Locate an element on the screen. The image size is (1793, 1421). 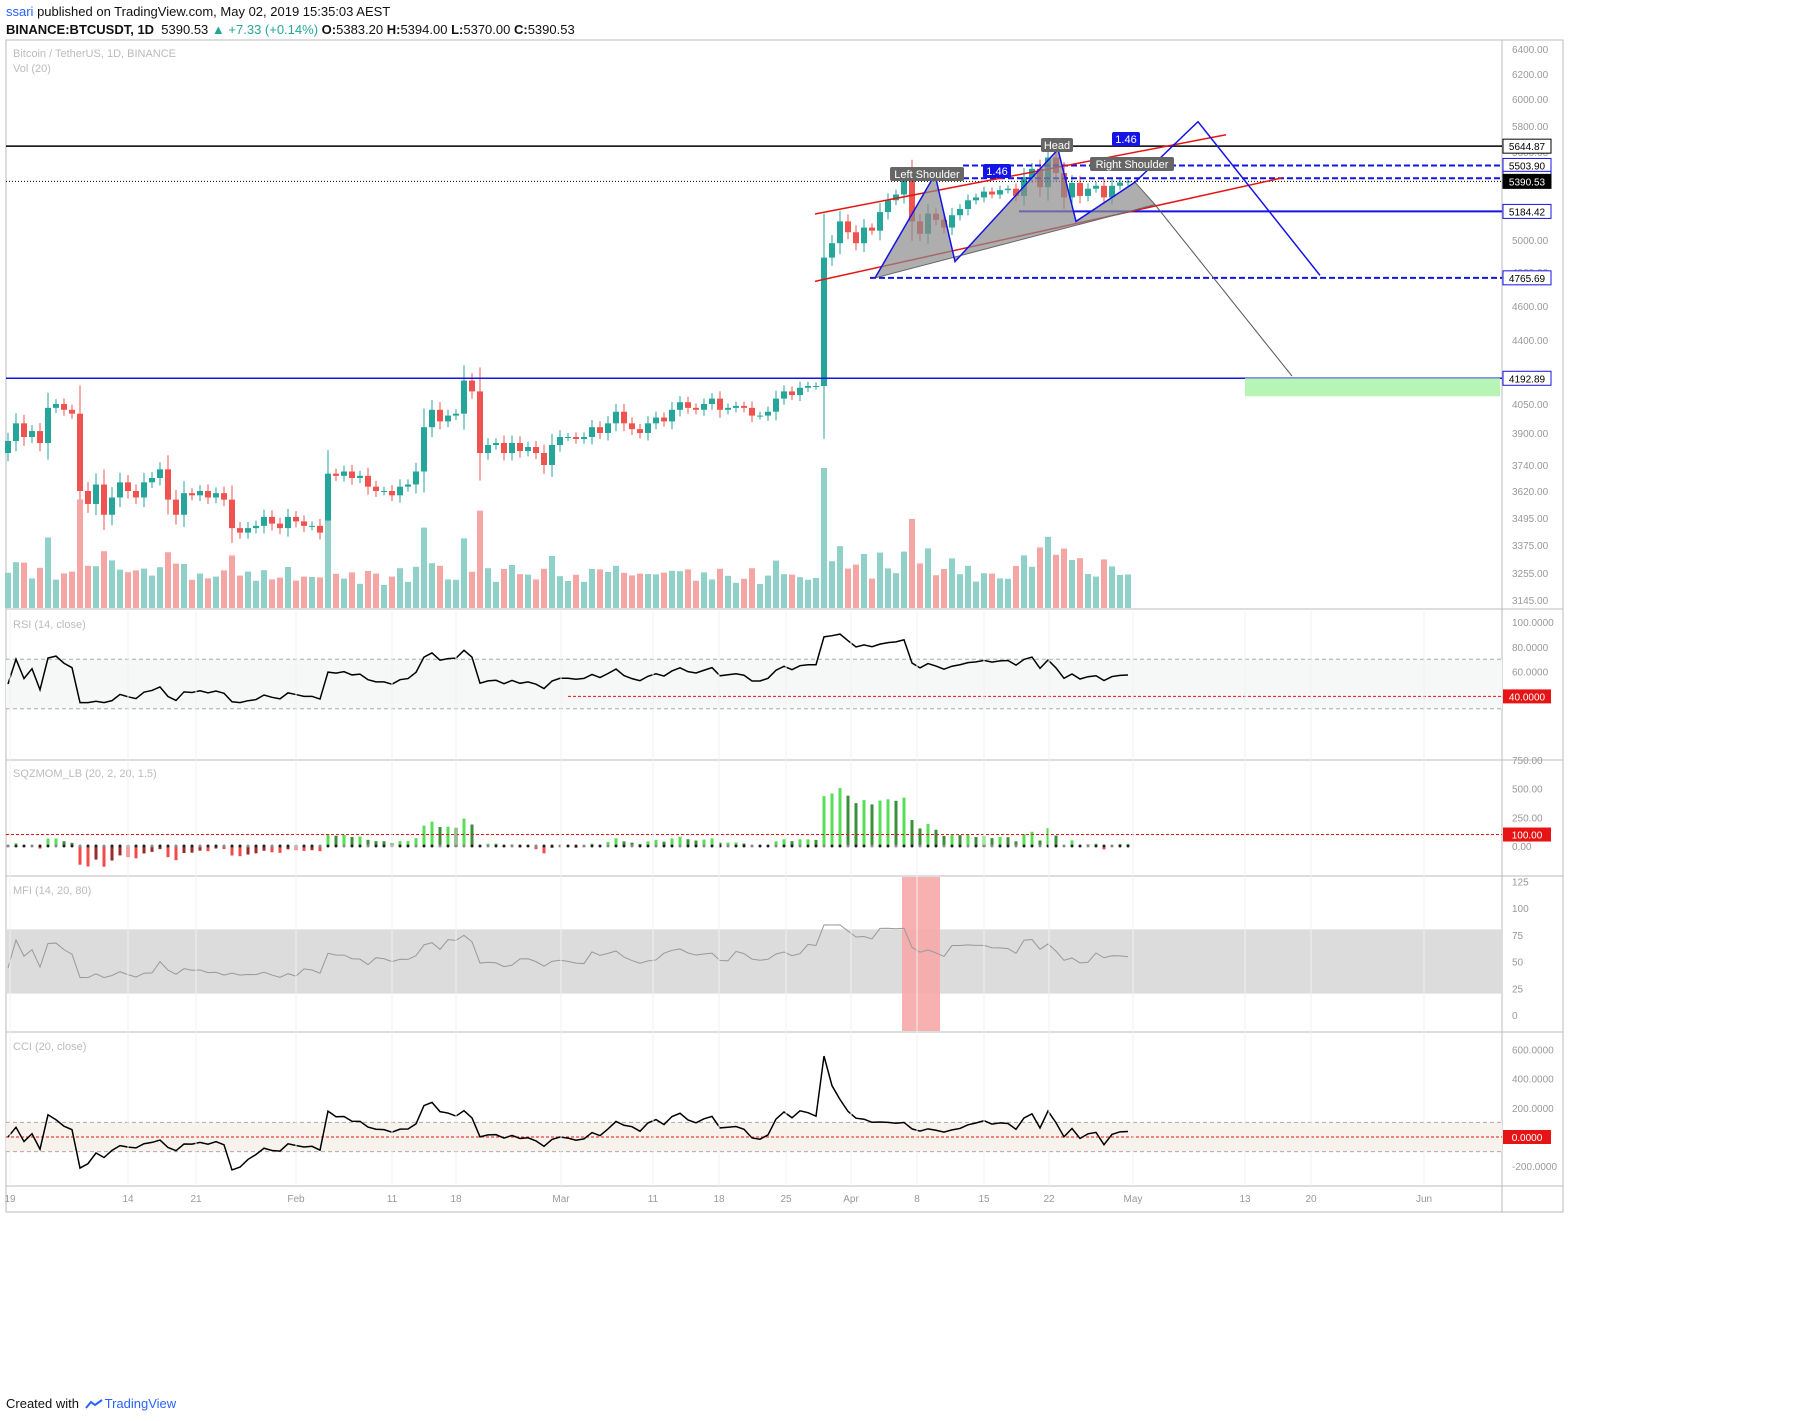
price-pane-title: Bitcoin / TetherUS, 1D, BINANCE is located at coordinates (94, 54).